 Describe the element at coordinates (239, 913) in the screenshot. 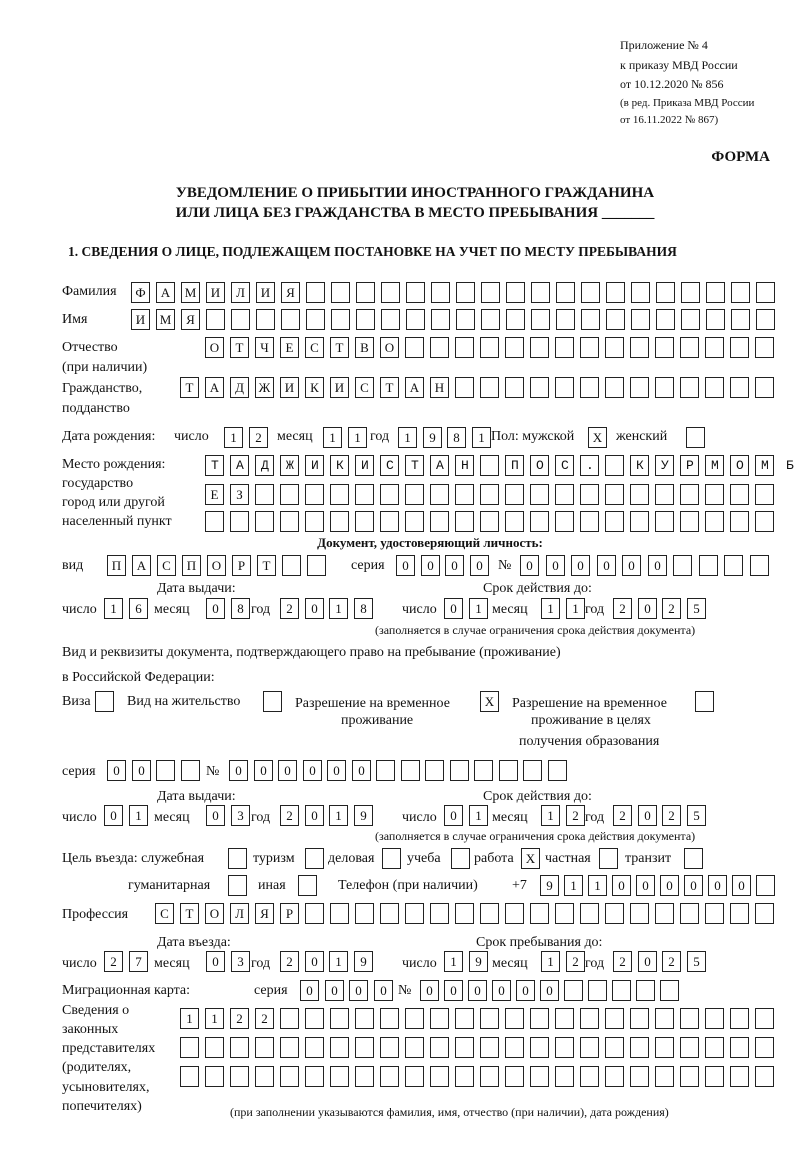

I see `profession-cell: Л` at that location.